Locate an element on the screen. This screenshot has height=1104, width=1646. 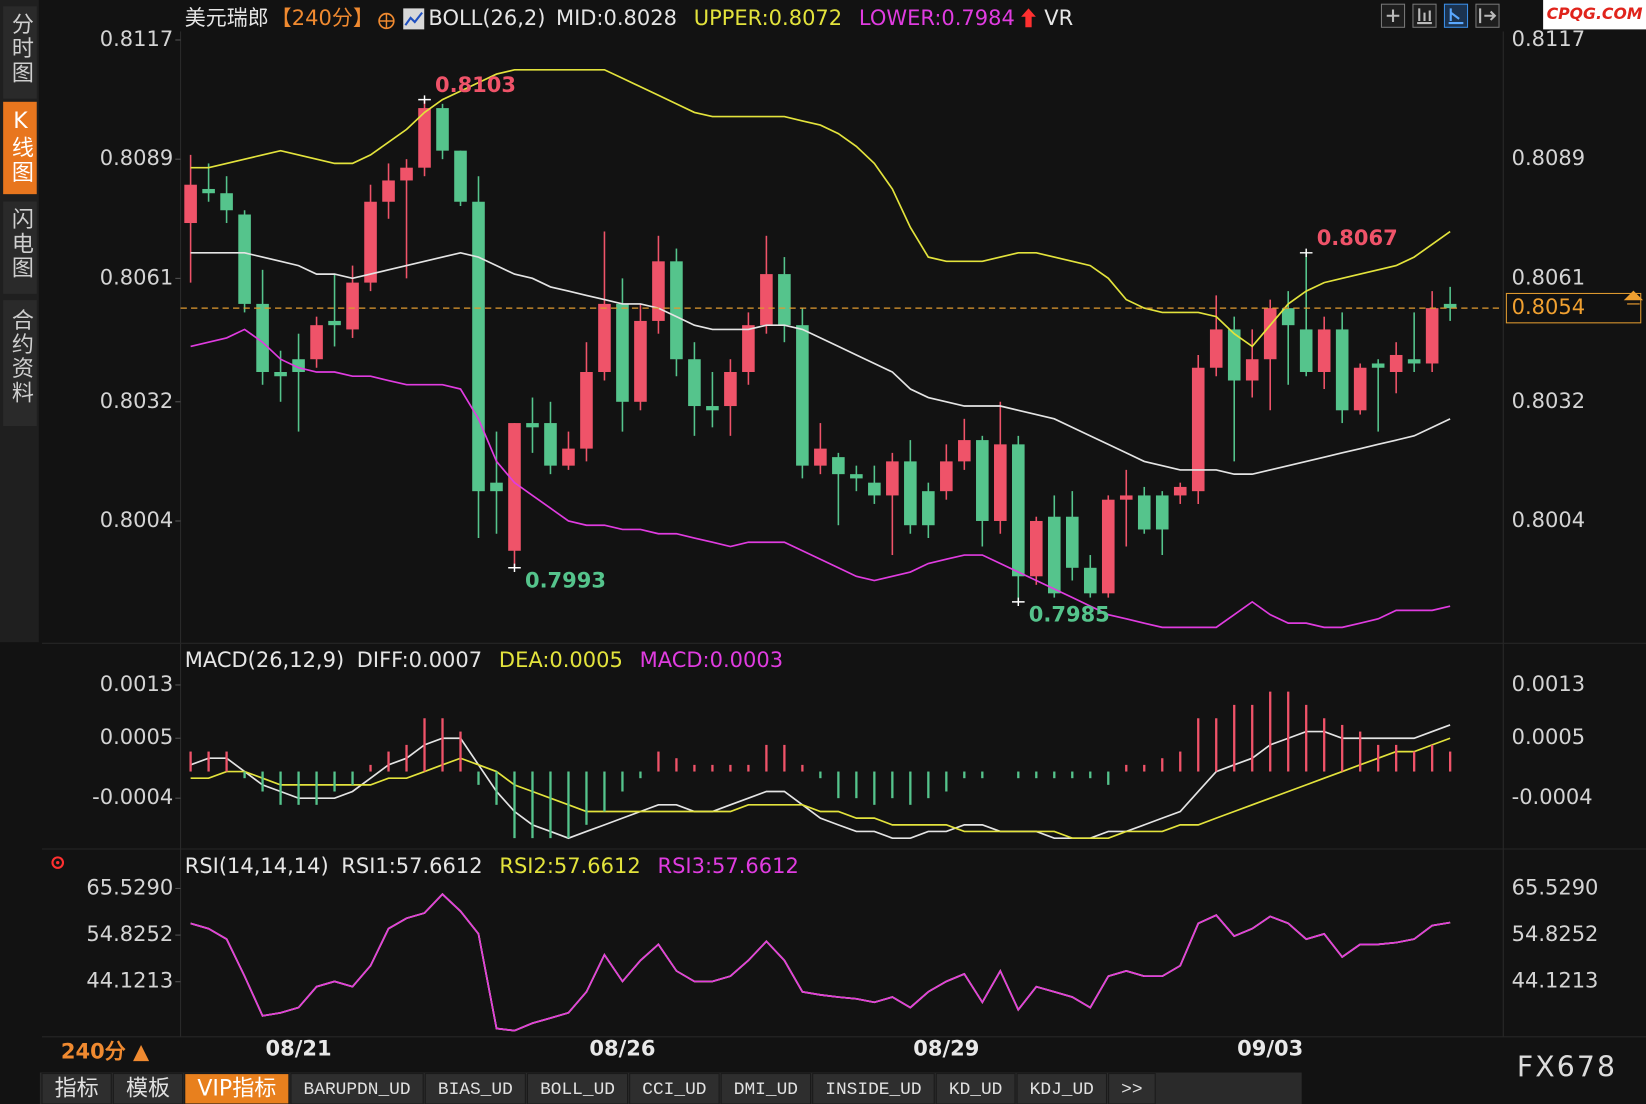
toolbar-icons is located at coordinates (1440, 15).